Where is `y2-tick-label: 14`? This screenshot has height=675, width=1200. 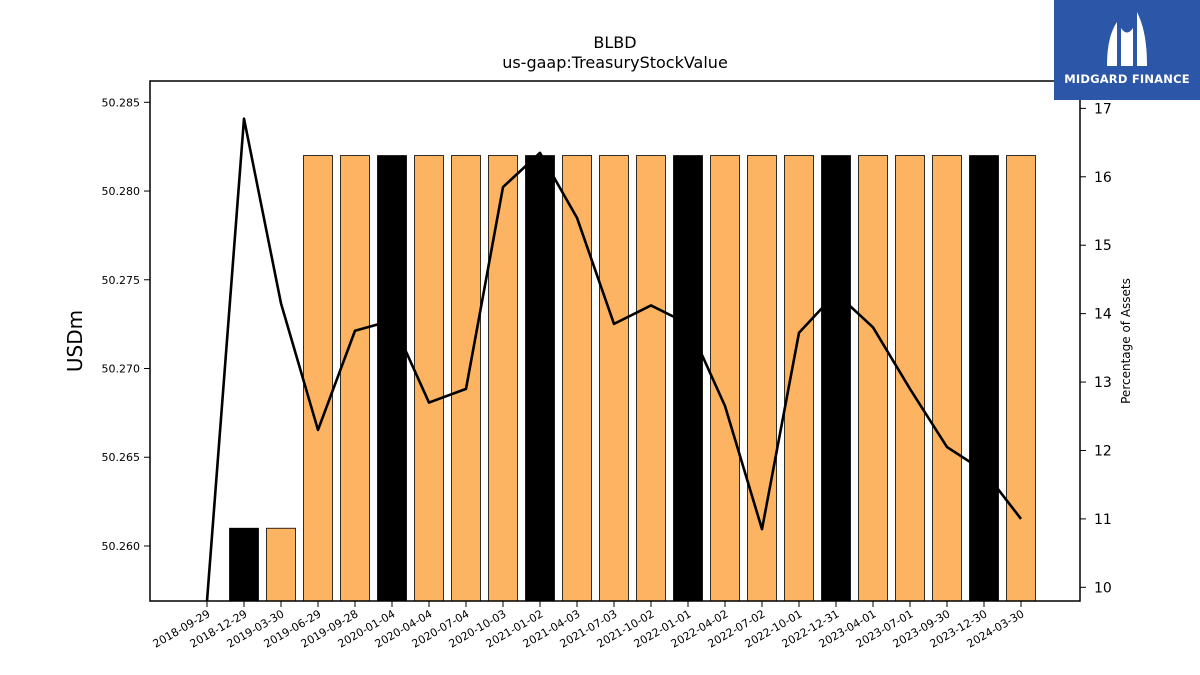 y2-tick-label: 14 is located at coordinates (1103, 315).